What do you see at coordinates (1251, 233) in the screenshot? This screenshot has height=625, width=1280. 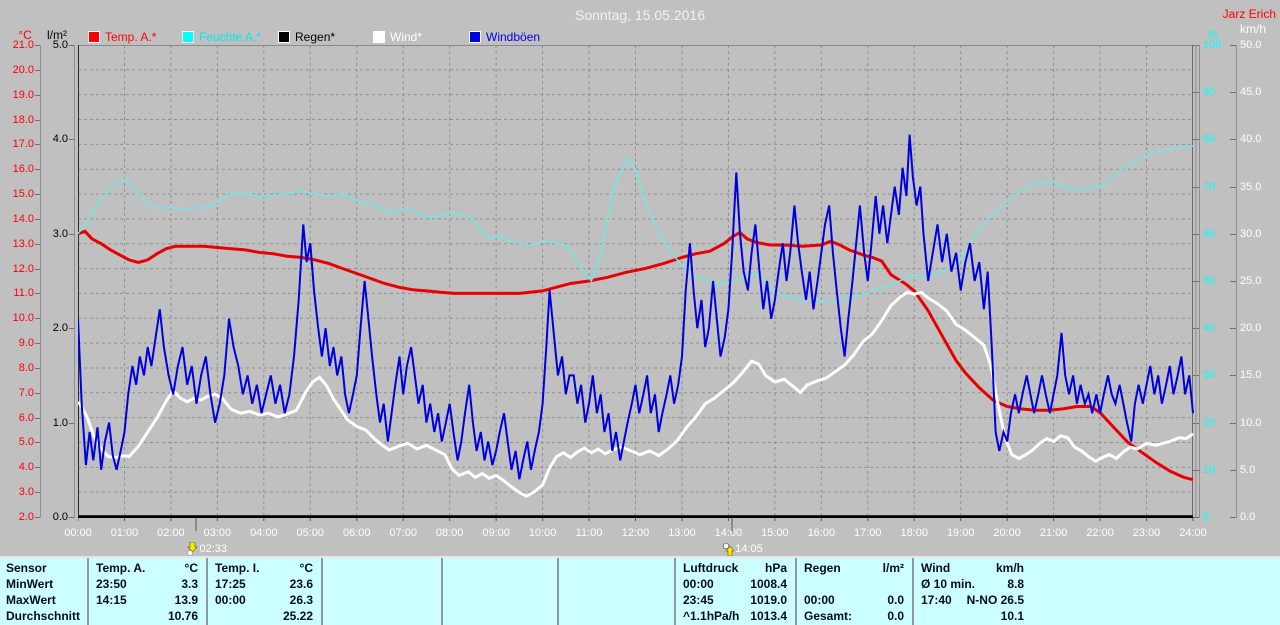 I see `wind-tick-label: 30.0` at bounding box center [1251, 233].